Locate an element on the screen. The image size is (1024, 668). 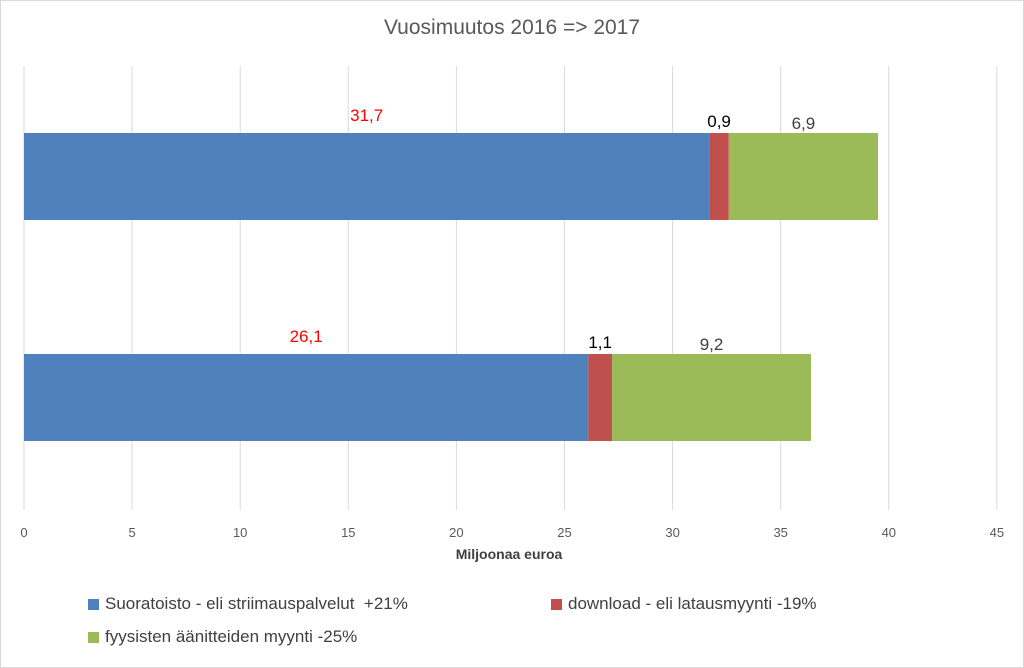
x-tick-label: 10 is located at coordinates (240, 532).